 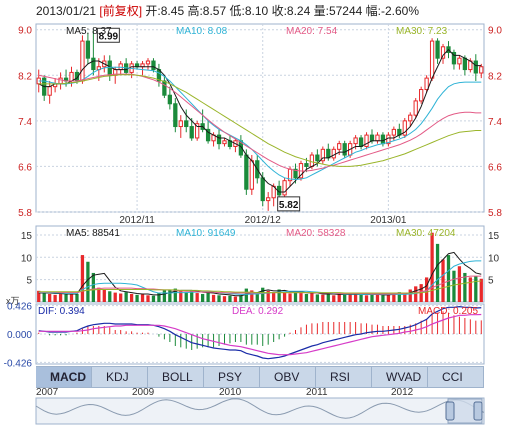 I want to click on volume-ma30-line, so click(x=260, y=287).